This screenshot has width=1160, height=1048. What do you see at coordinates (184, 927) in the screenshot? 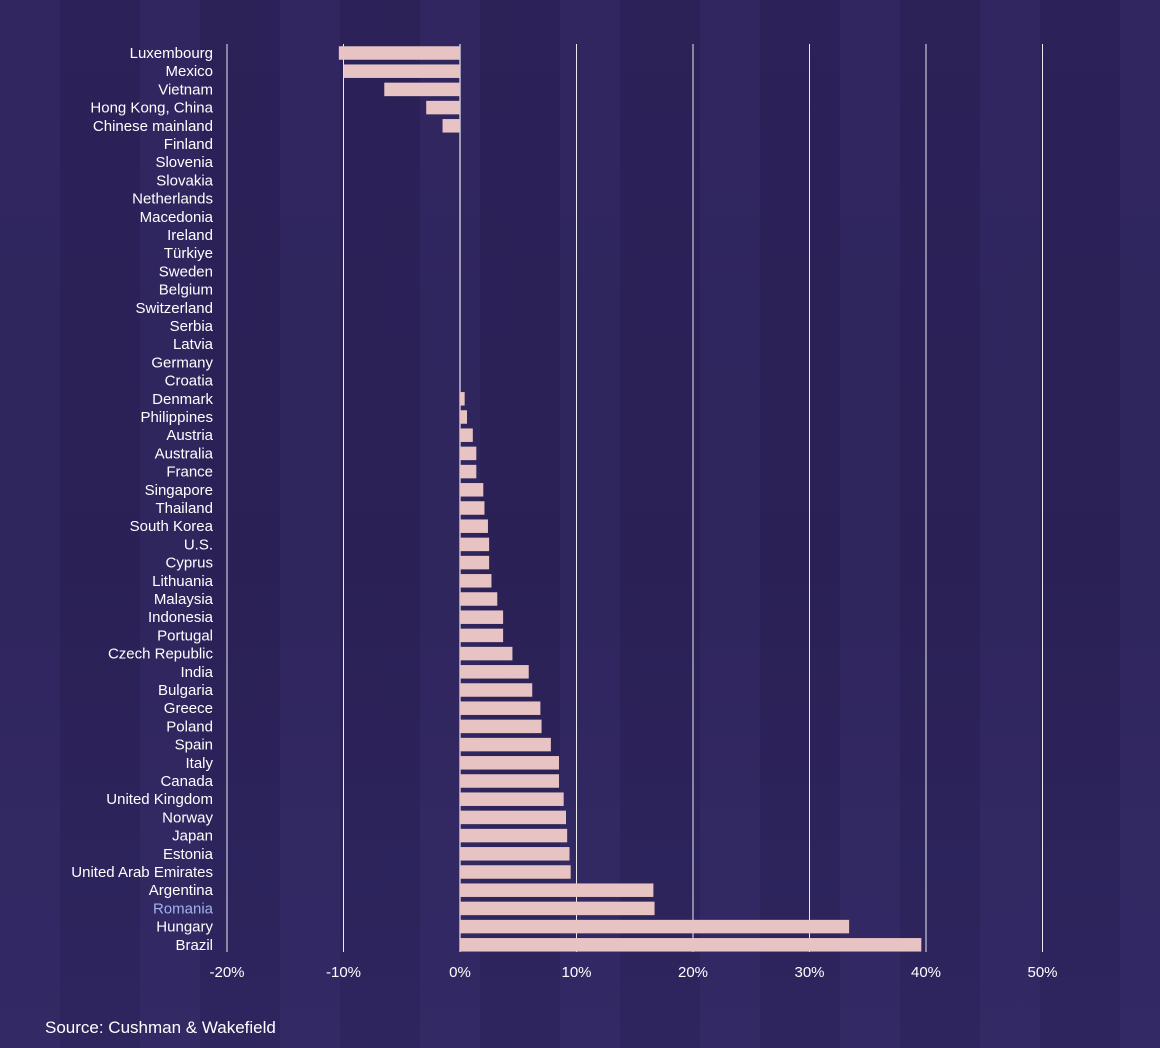
I see `category-label: Hungary` at bounding box center [184, 927].